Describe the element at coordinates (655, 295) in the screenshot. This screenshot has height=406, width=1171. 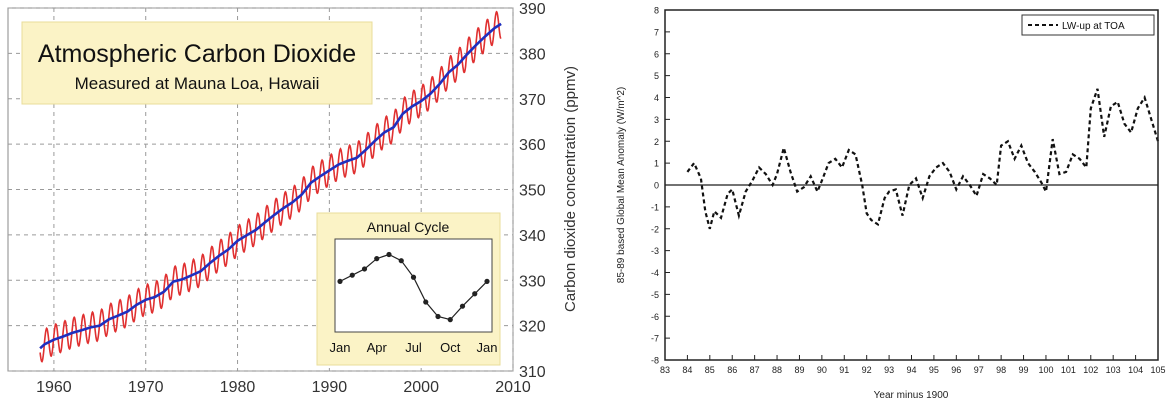
I see `lw-y-tick-label: -5` at that location.